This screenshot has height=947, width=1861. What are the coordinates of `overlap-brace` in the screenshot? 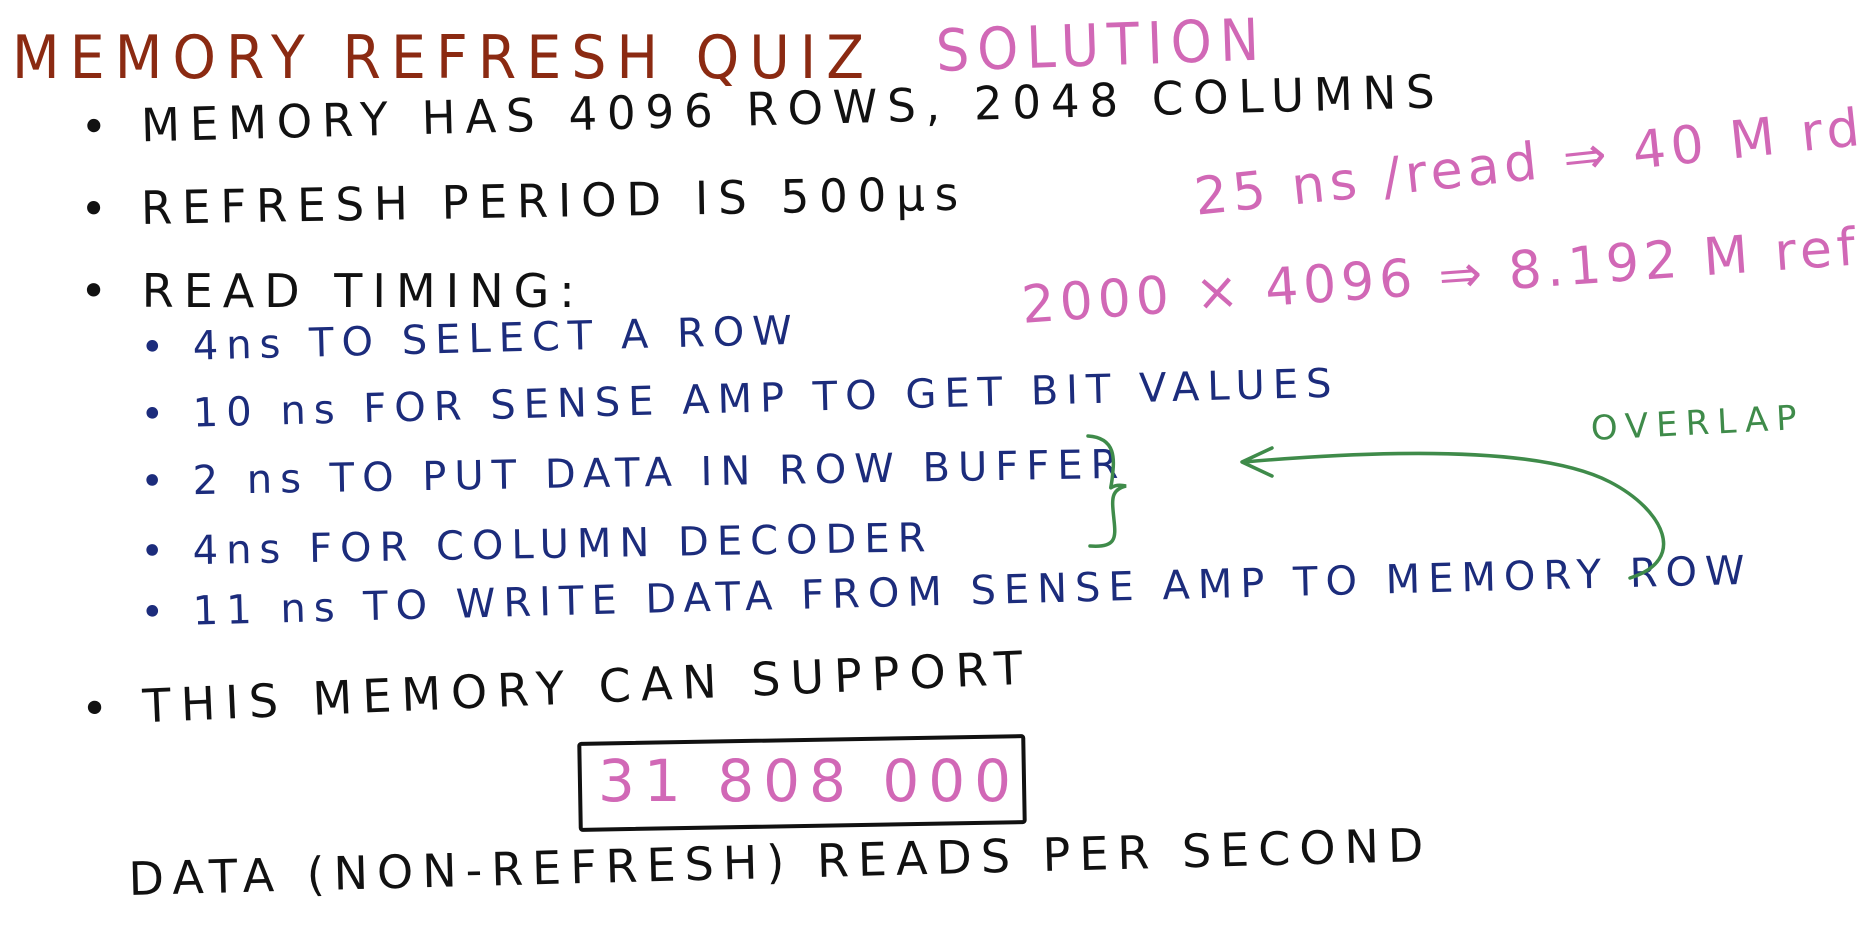 It's located at (1106, 491).